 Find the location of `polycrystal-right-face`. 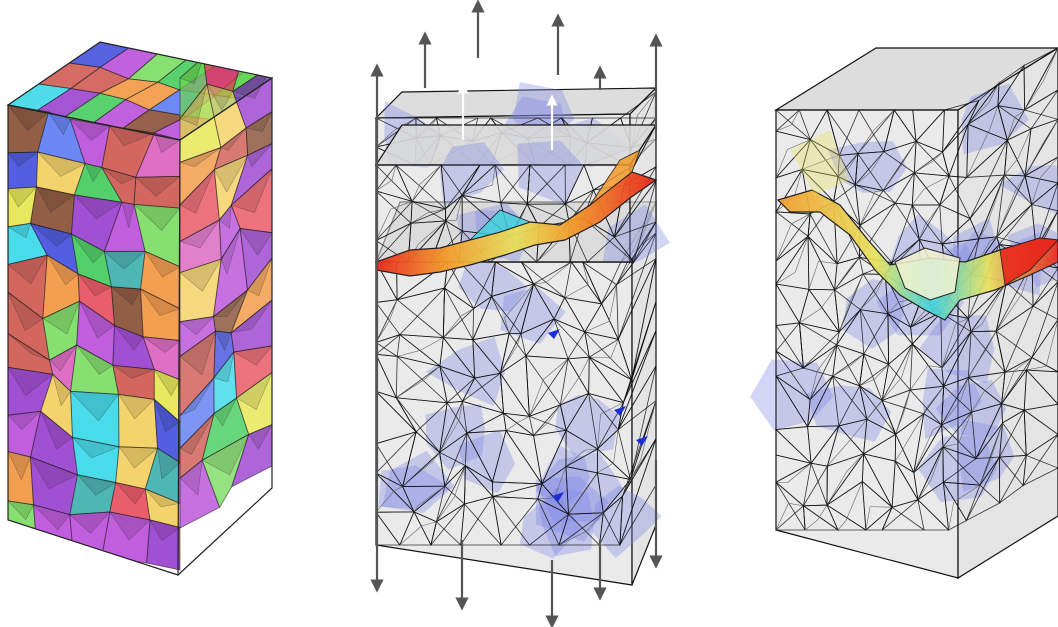

polycrystal-right-face is located at coordinates (225, 285).